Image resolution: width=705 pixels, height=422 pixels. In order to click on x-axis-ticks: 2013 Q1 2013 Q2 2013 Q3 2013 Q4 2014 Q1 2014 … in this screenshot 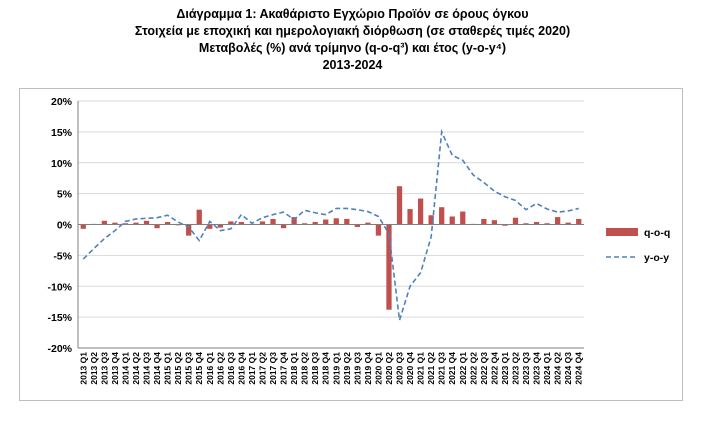, I will do `click(330, 368)`.